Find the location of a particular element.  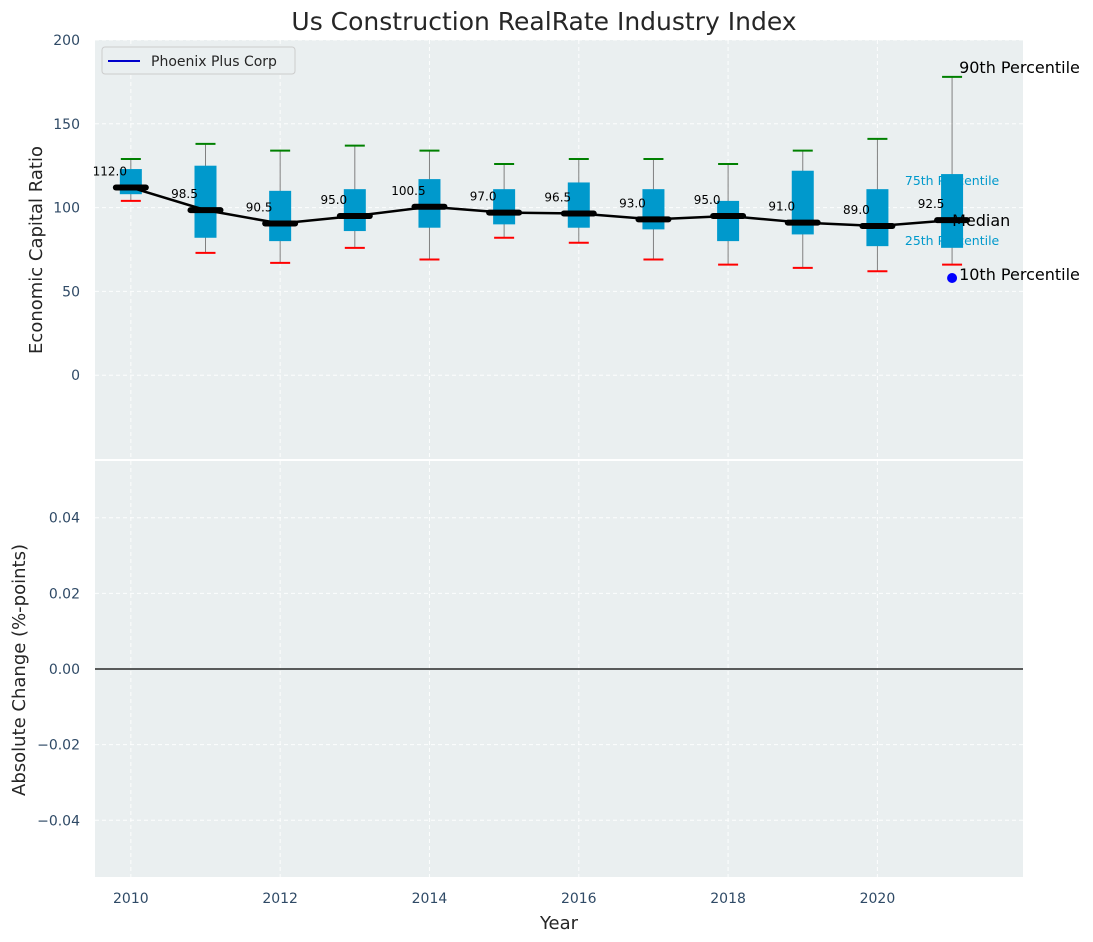

bottom-y-tick-labels: −0.04 −0.02 0.00 0.02 0.04 is located at coordinates (58, 670).